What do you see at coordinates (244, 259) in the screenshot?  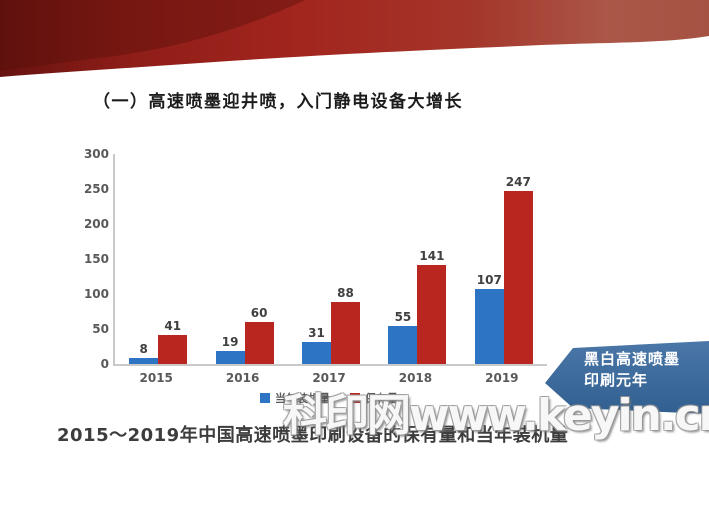 I see `bar-group: 19 60` at bounding box center [244, 259].